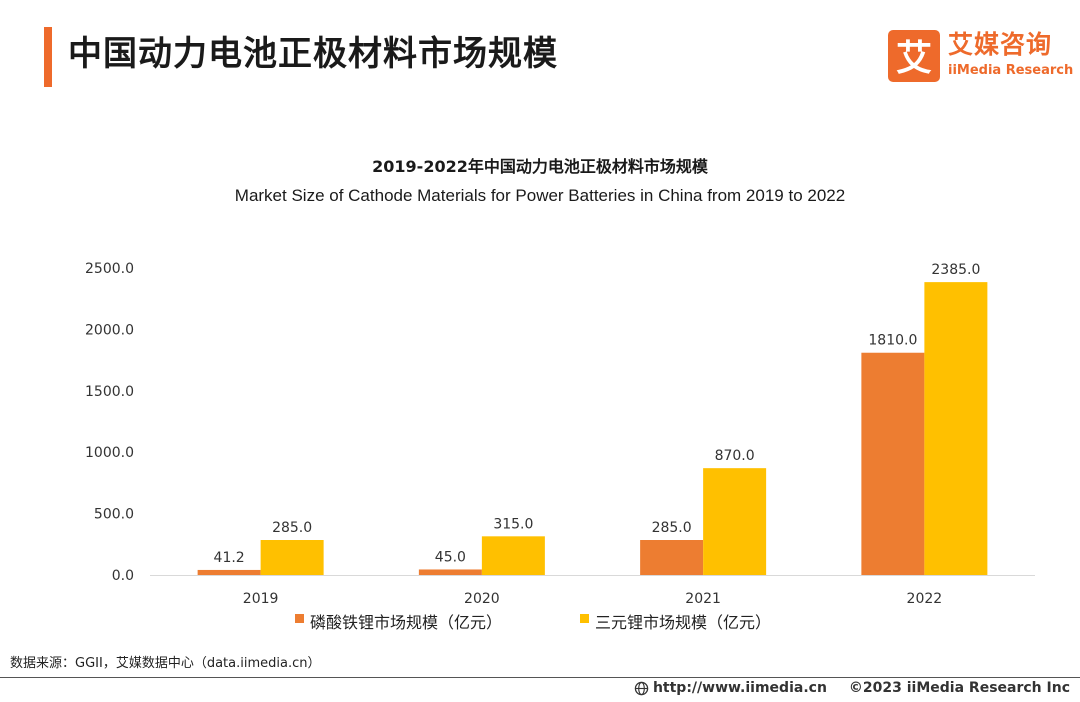 This screenshot has width=1080, height=702. Describe the element at coordinates (123, 576) in the screenshot. I see `y-tick-label: 0.0` at that location.